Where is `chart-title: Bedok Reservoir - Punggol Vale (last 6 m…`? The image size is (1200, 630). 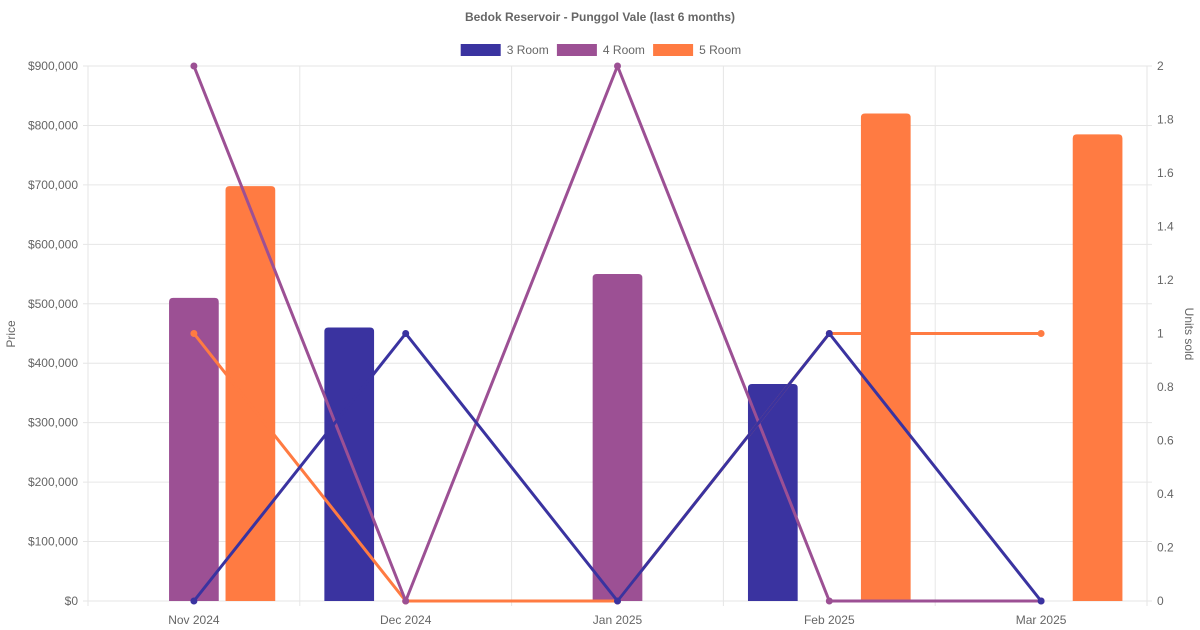 chart-title: Bedok Reservoir - Punggol Vale (last 6 m… is located at coordinates (600, 17).